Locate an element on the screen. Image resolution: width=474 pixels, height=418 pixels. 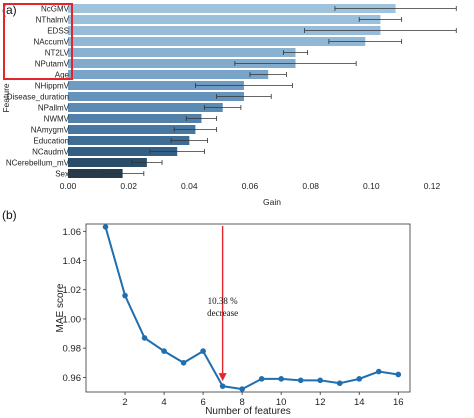
x-tick-6: 6 is located at coordinates (202, 402).